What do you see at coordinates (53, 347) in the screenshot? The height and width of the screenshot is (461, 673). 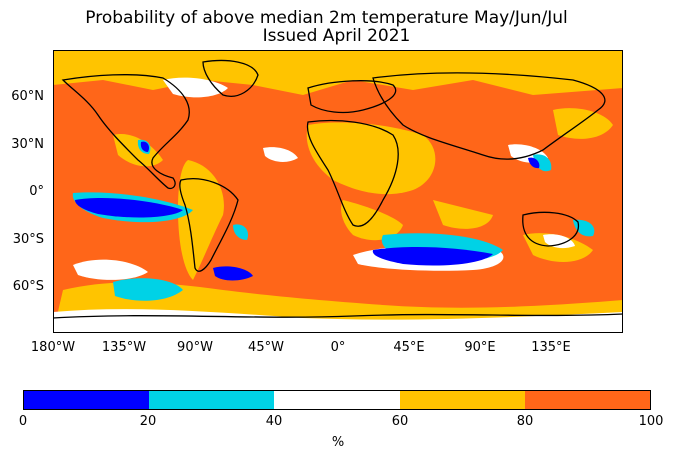 I see `x-tick-180w: 180°W` at bounding box center [53, 347].